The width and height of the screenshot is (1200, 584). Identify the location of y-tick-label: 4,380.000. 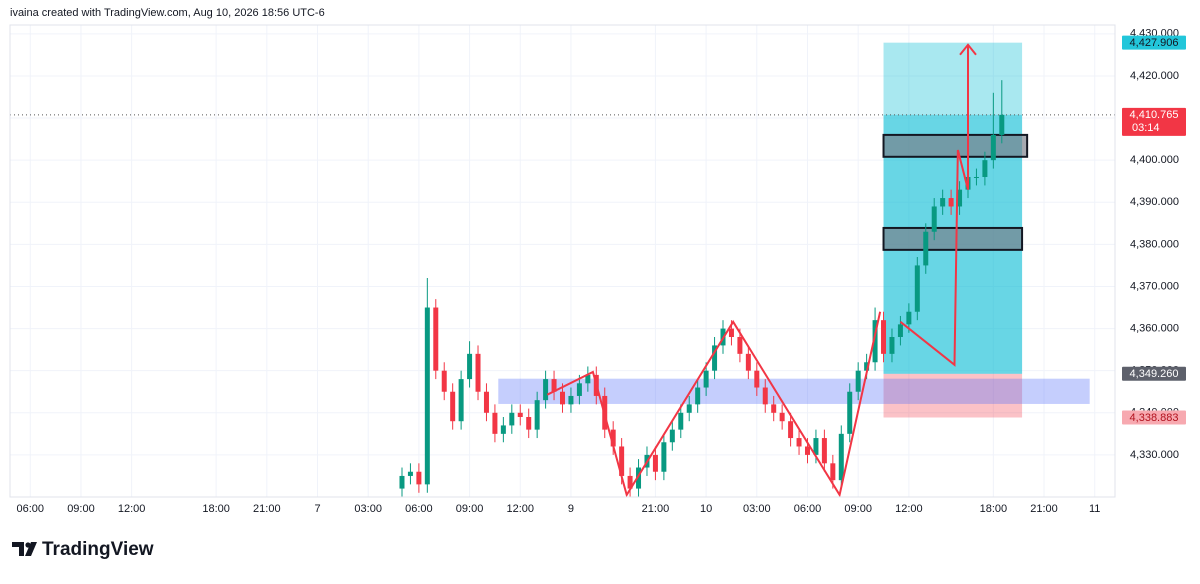
(1154, 244).